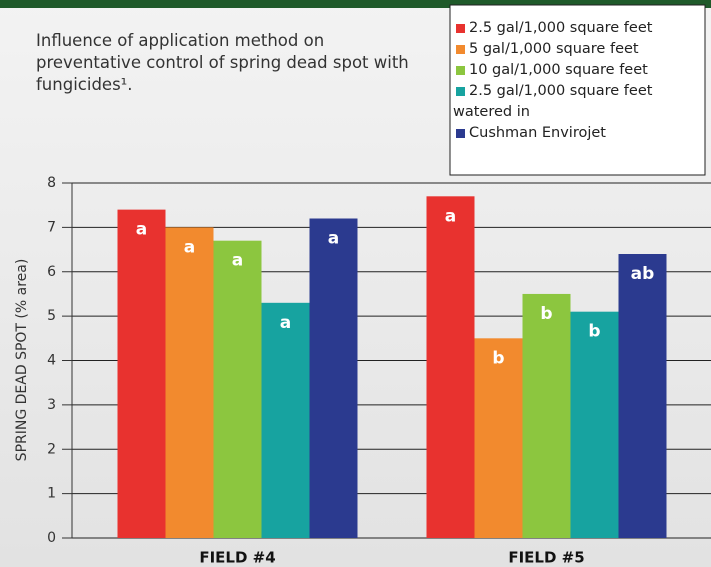 This screenshot has width=711, height=567. What do you see at coordinates (51, 316) in the screenshot?
I see `y-tick-label: 5` at bounding box center [51, 316].